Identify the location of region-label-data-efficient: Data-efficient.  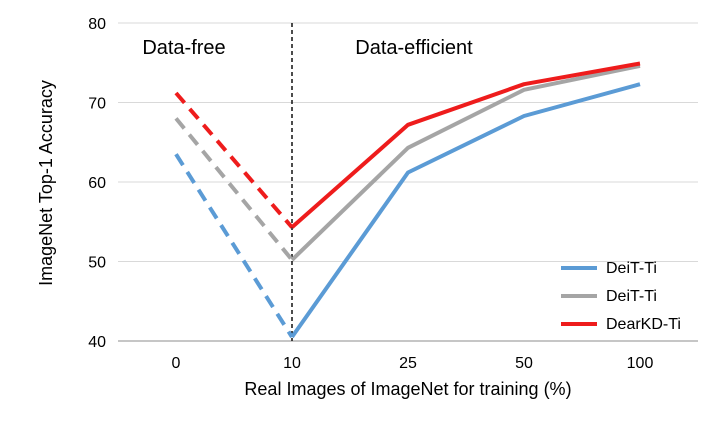
(414, 48).